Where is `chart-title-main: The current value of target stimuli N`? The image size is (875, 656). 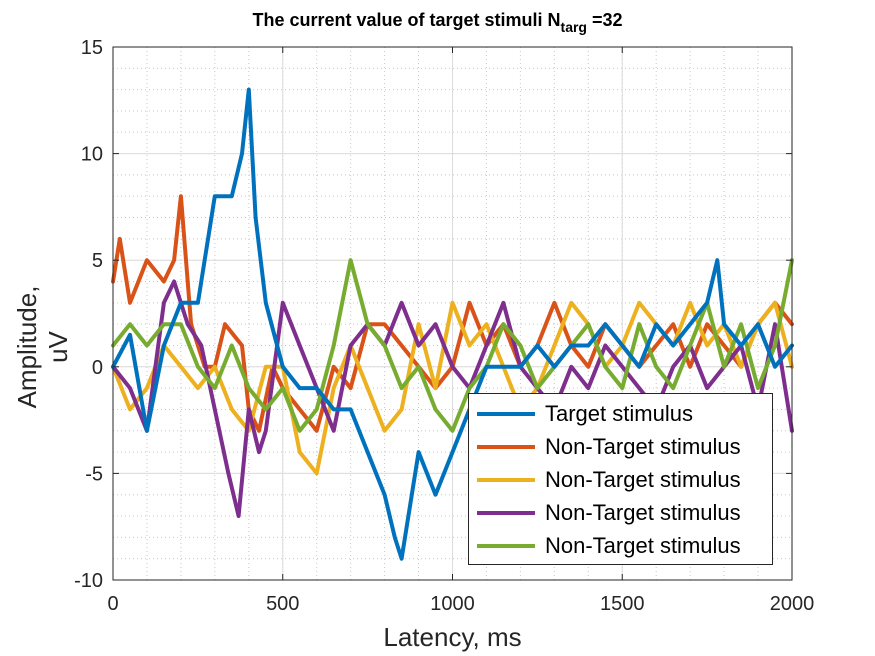 chart-title-main: The current value of target stimuli N is located at coordinates (406, 20).